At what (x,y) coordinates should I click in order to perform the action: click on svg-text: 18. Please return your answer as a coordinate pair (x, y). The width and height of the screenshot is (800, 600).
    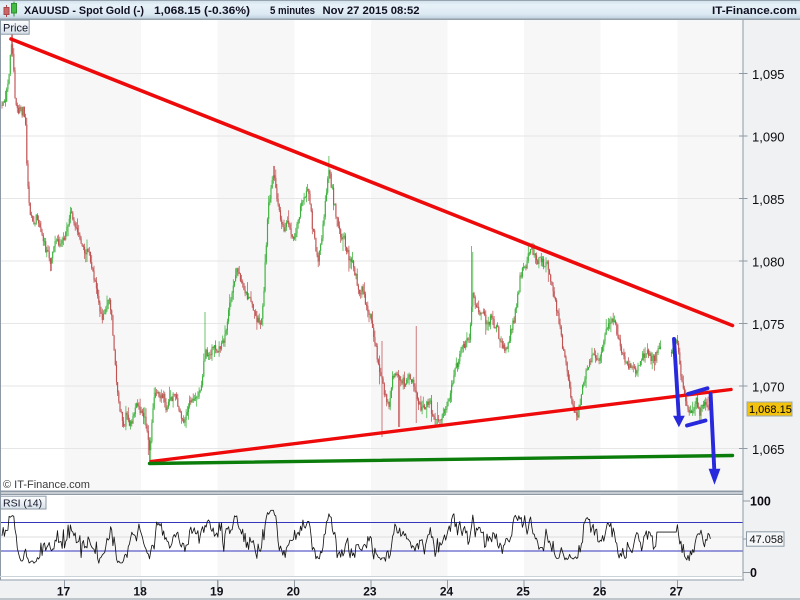
    Looking at the image, I should click on (140, 592).